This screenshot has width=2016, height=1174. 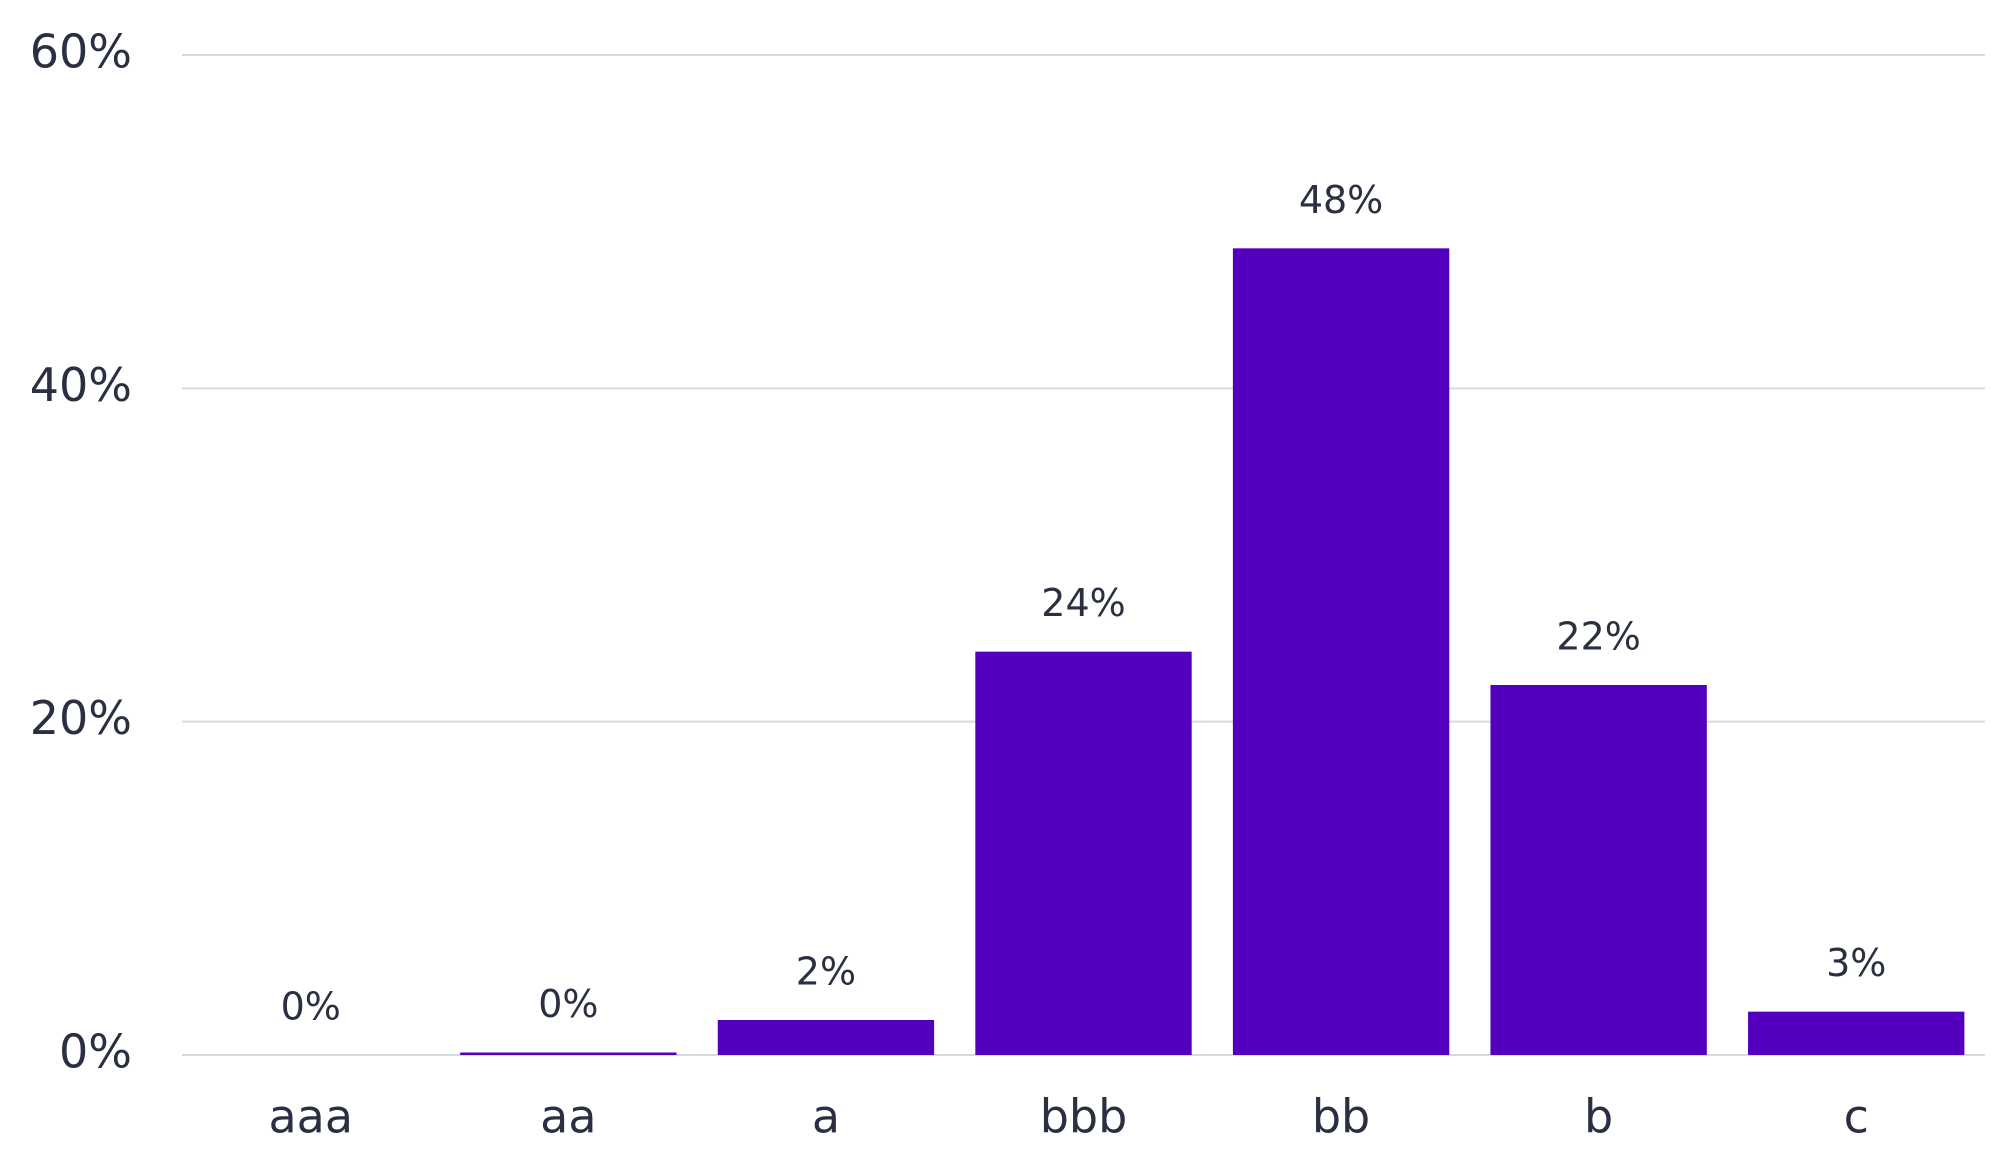 What do you see at coordinates (310, 1117) in the screenshot?
I see `x-tick-label: aaa` at bounding box center [310, 1117].